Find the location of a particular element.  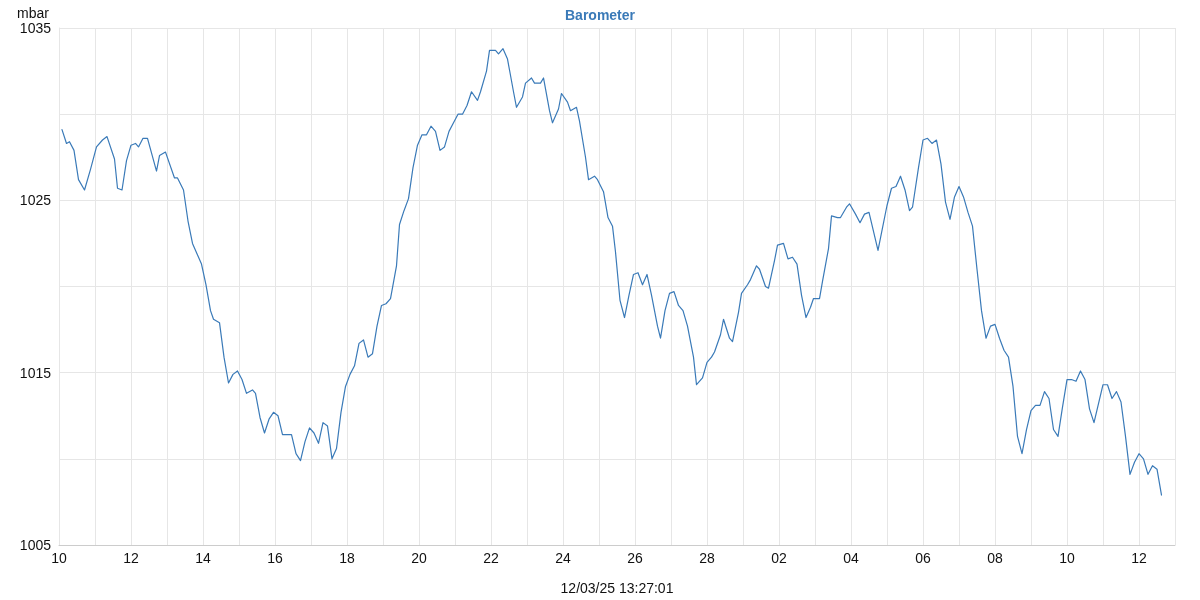

y-axis-title: mbar is located at coordinates (33, 13).